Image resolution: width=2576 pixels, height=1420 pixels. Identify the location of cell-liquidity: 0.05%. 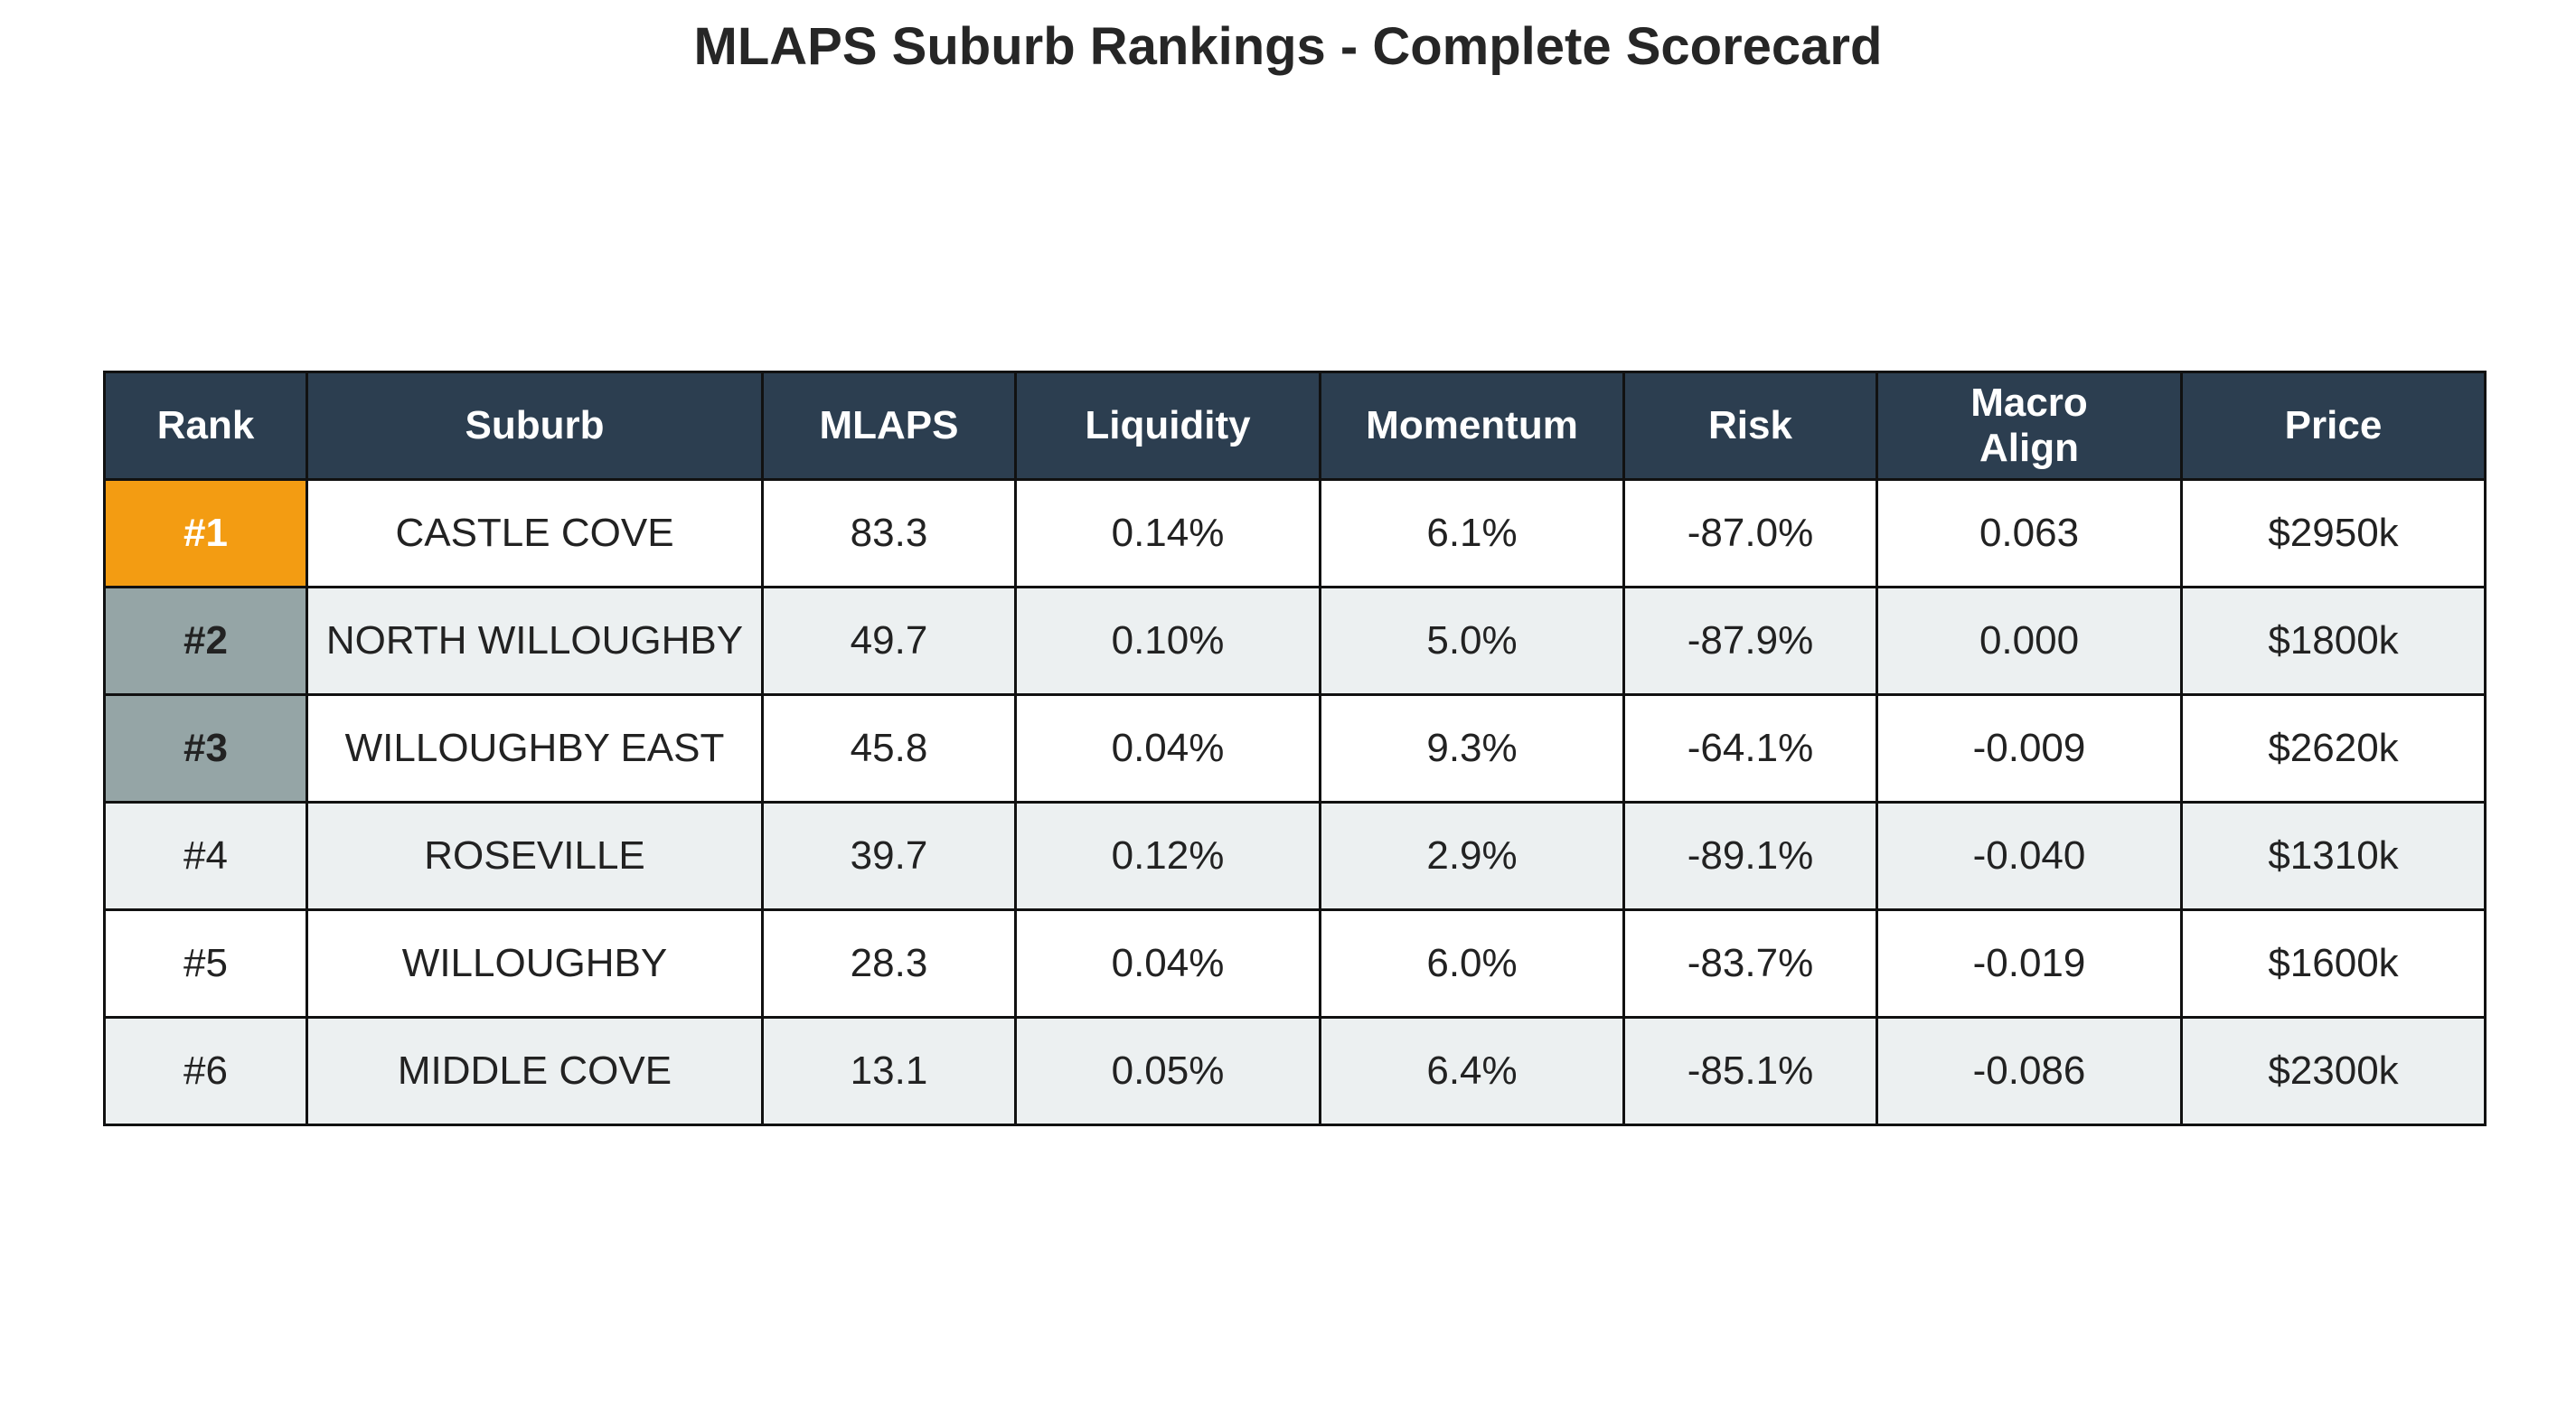
(1167, 1071).